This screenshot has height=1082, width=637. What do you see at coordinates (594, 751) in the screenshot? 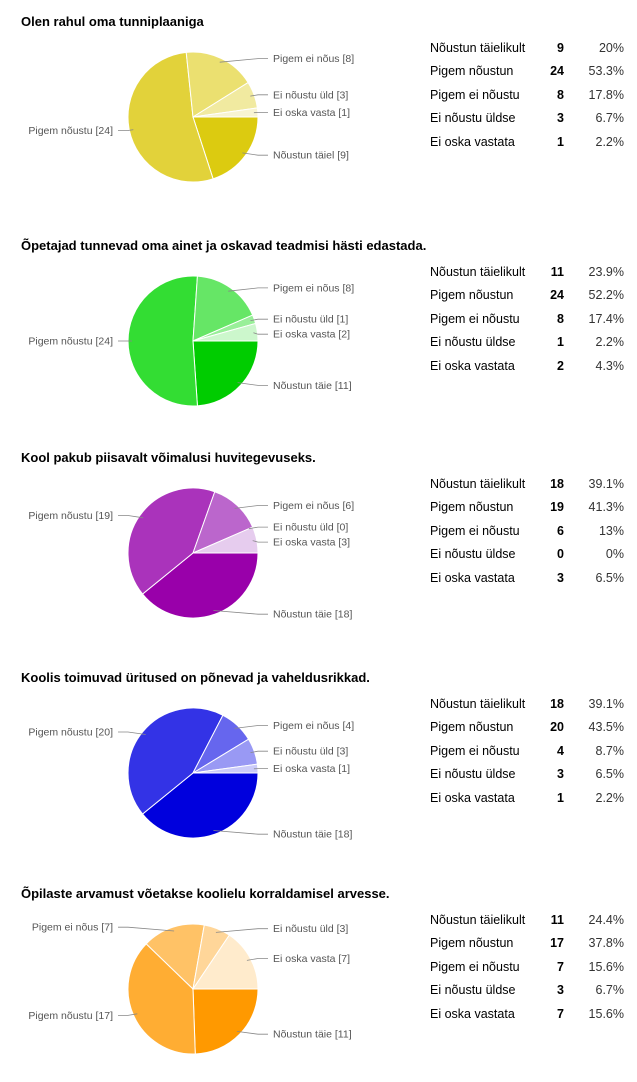
I see `answer-percent: 8.7%` at bounding box center [594, 751].